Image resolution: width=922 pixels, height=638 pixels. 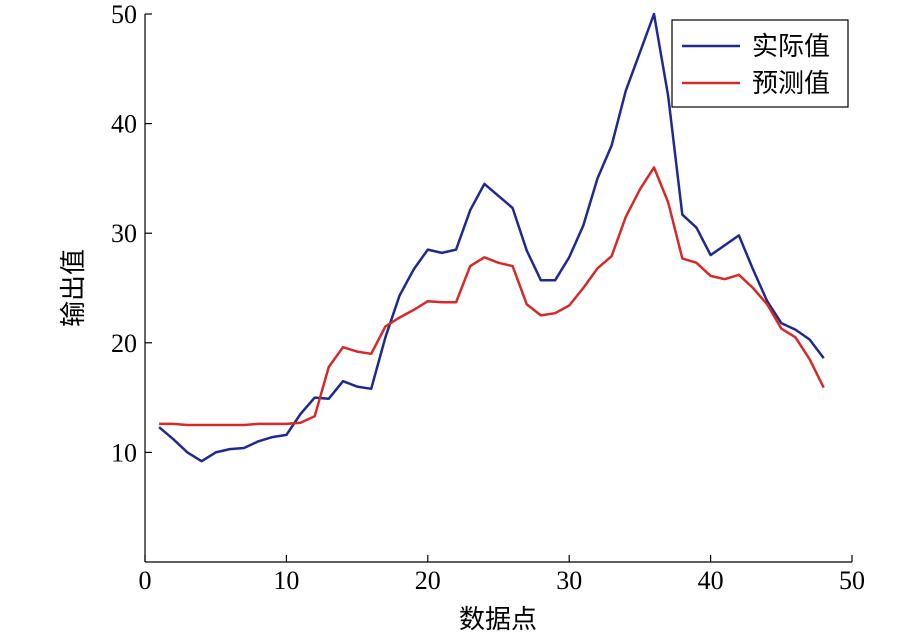 What do you see at coordinates (124, 124) in the screenshot?
I see `y-tick-label: 40` at bounding box center [124, 124].